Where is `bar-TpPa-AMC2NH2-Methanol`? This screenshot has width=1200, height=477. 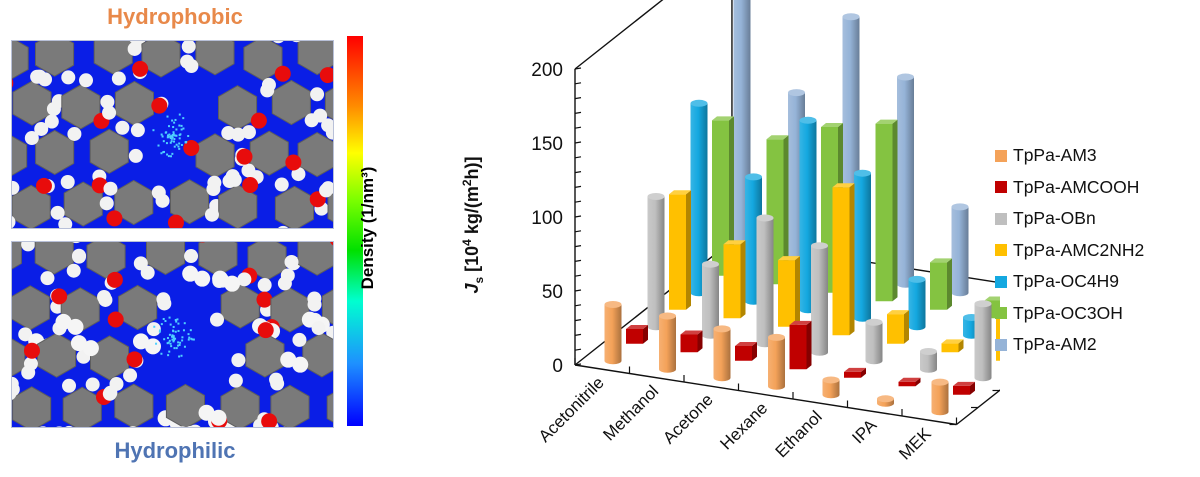 bar-TpPa-AMC2NH2-Methanol is located at coordinates (734, 279).